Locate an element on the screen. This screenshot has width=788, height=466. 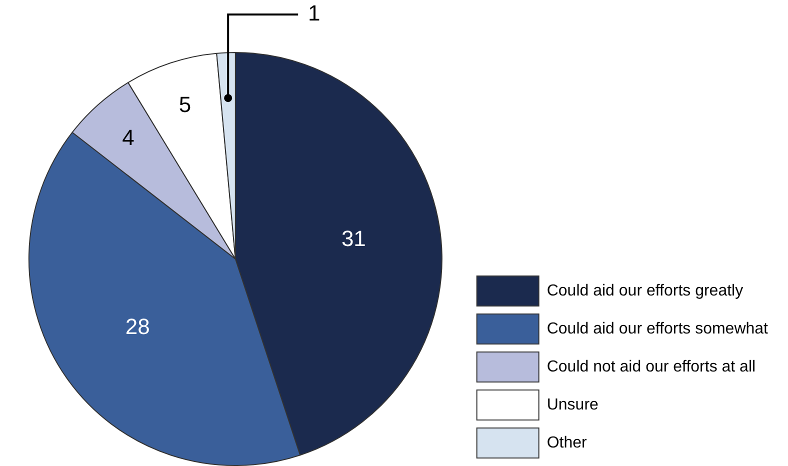
data-label: 4 is located at coordinates (128, 137).